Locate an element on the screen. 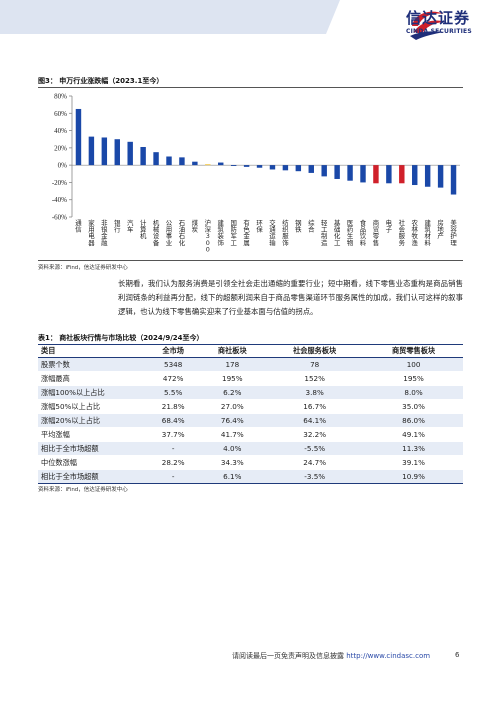 The height and width of the screenshot is (707, 500). table-cell: 11.3% is located at coordinates (413, 448).